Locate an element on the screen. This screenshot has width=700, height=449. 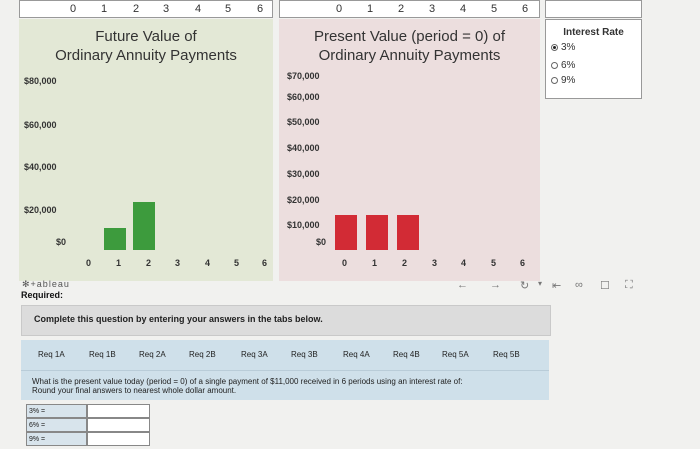
interest-rate-legend: Interest Rate 3% 6% 9% is located at coordinates (593, 59).